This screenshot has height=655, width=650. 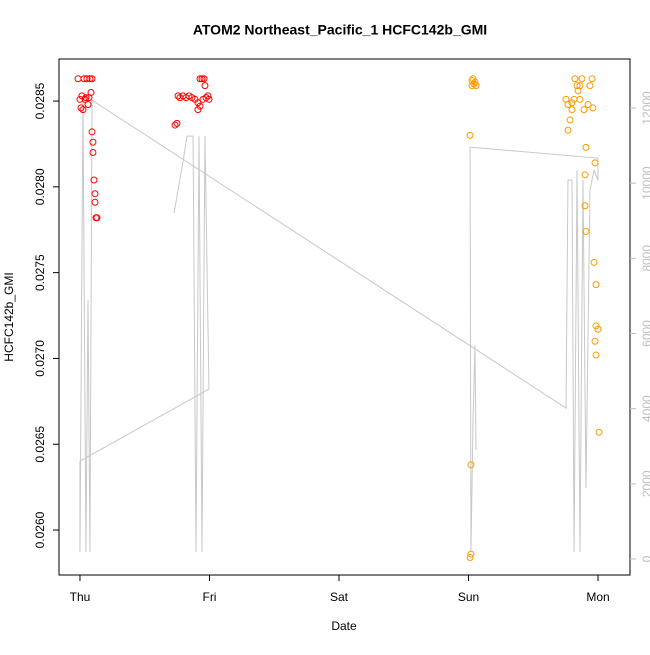 I want to click on y-tick-label: 0.0265, so click(x=40, y=444).